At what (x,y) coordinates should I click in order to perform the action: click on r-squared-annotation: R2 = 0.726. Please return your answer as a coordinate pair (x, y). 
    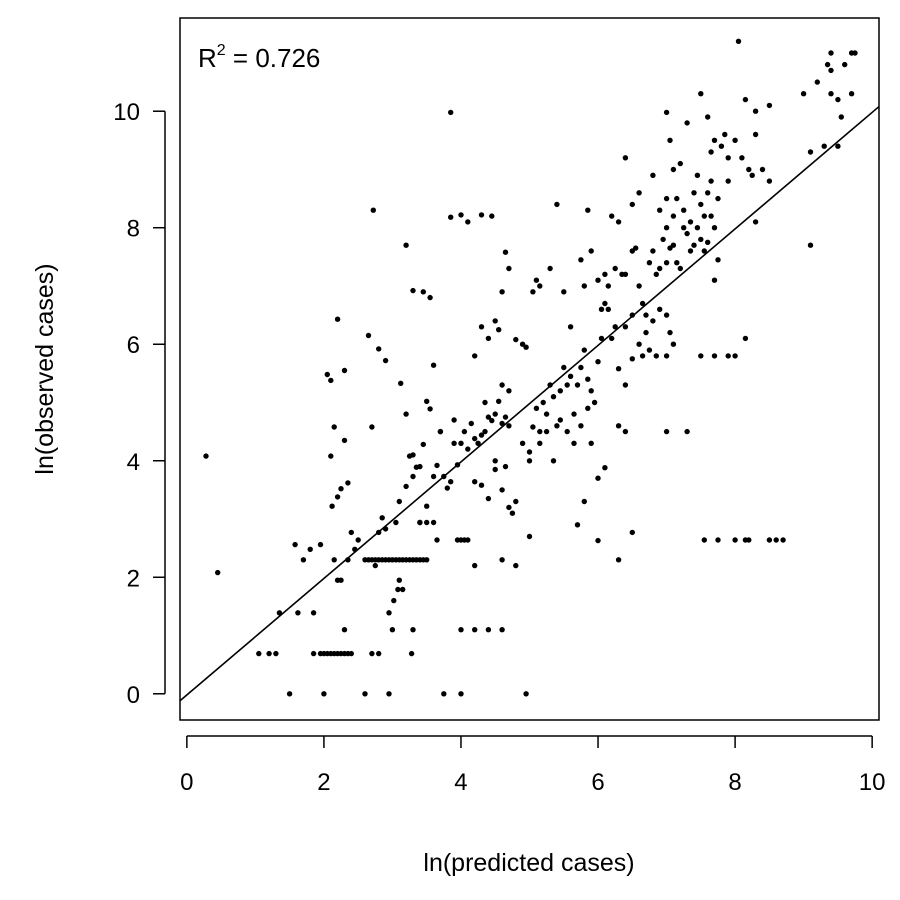
    Looking at the image, I should click on (259, 57).